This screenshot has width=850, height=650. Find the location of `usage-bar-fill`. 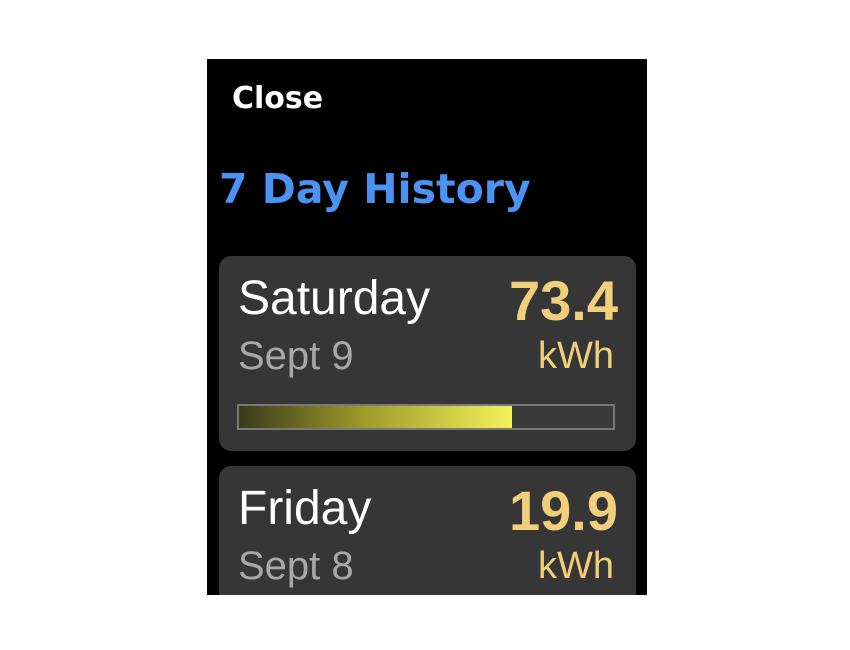

usage-bar-fill is located at coordinates (376, 417).